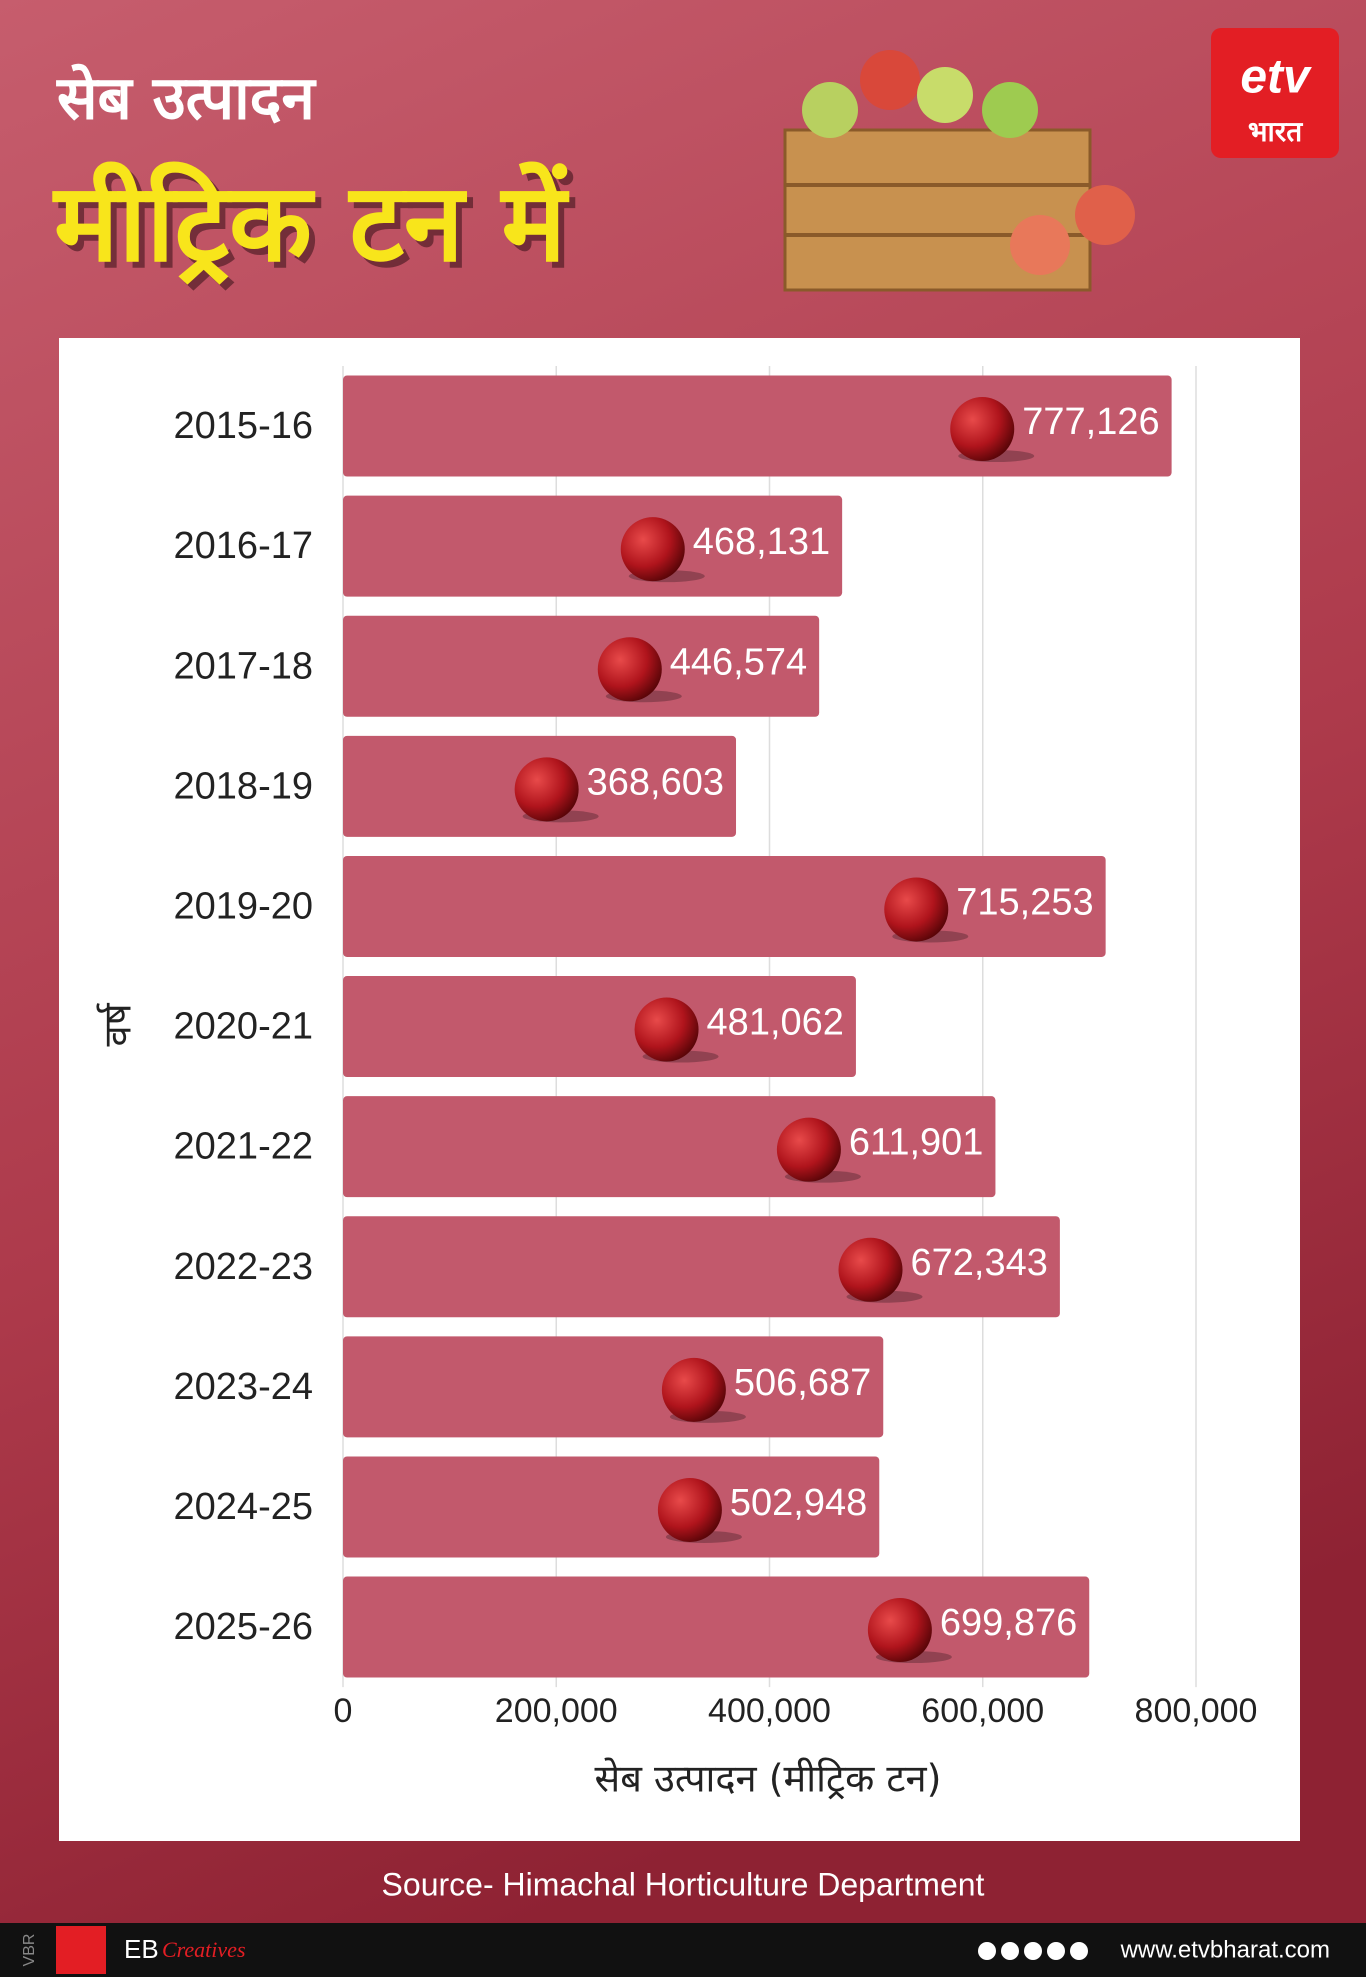 The height and width of the screenshot is (1982, 1366). I want to click on y-tick-label: 2017-18, so click(243, 666).